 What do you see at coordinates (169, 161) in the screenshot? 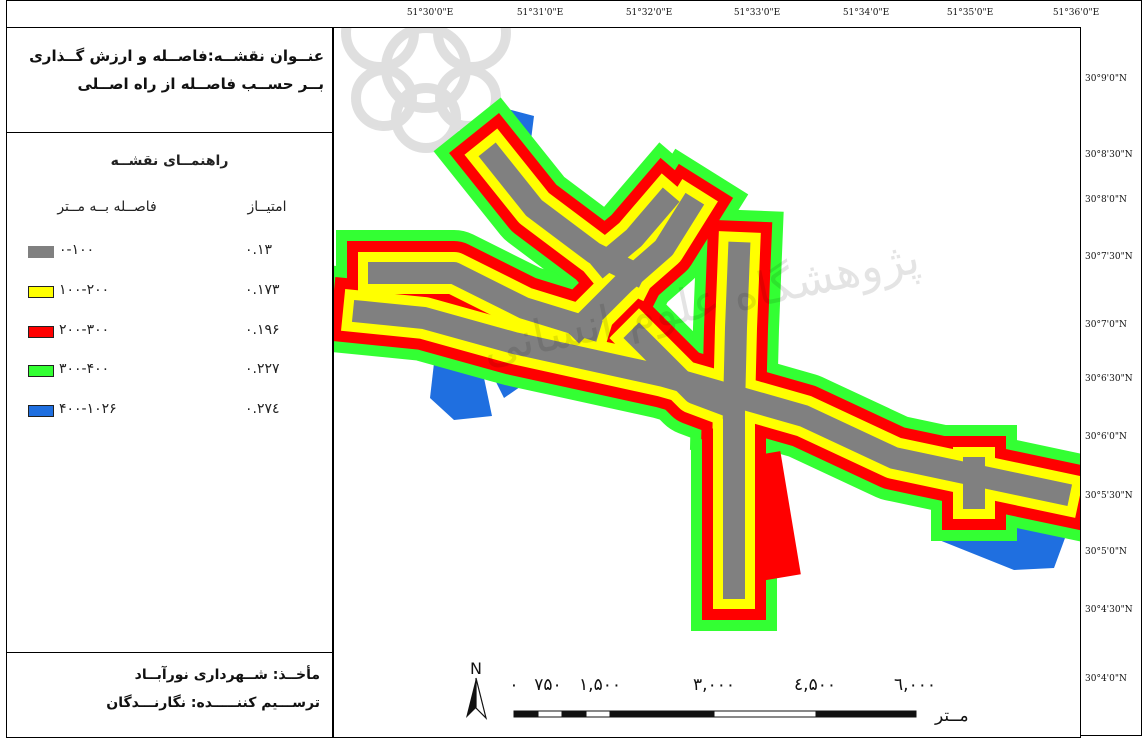
I see `legend-heading: راهنمــای نقشــه` at bounding box center [169, 161].